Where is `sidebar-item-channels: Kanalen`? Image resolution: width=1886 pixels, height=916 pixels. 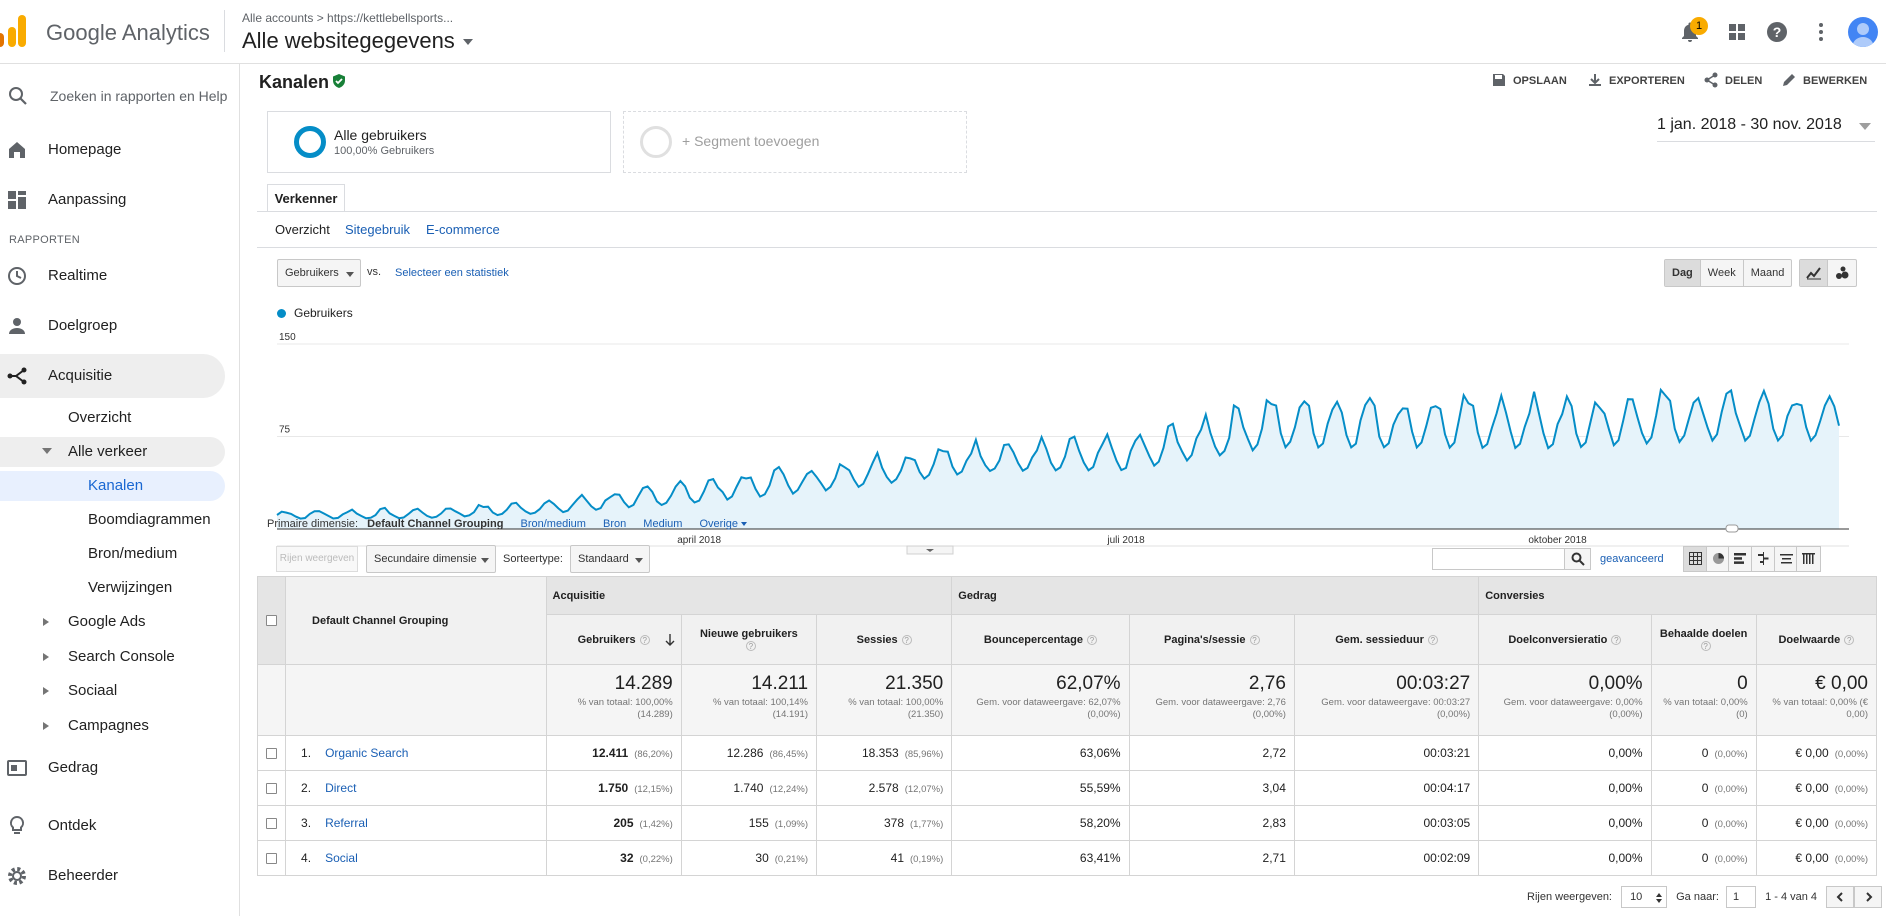 sidebar-item-channels: Kanalen is located at coordinates (112, 486).